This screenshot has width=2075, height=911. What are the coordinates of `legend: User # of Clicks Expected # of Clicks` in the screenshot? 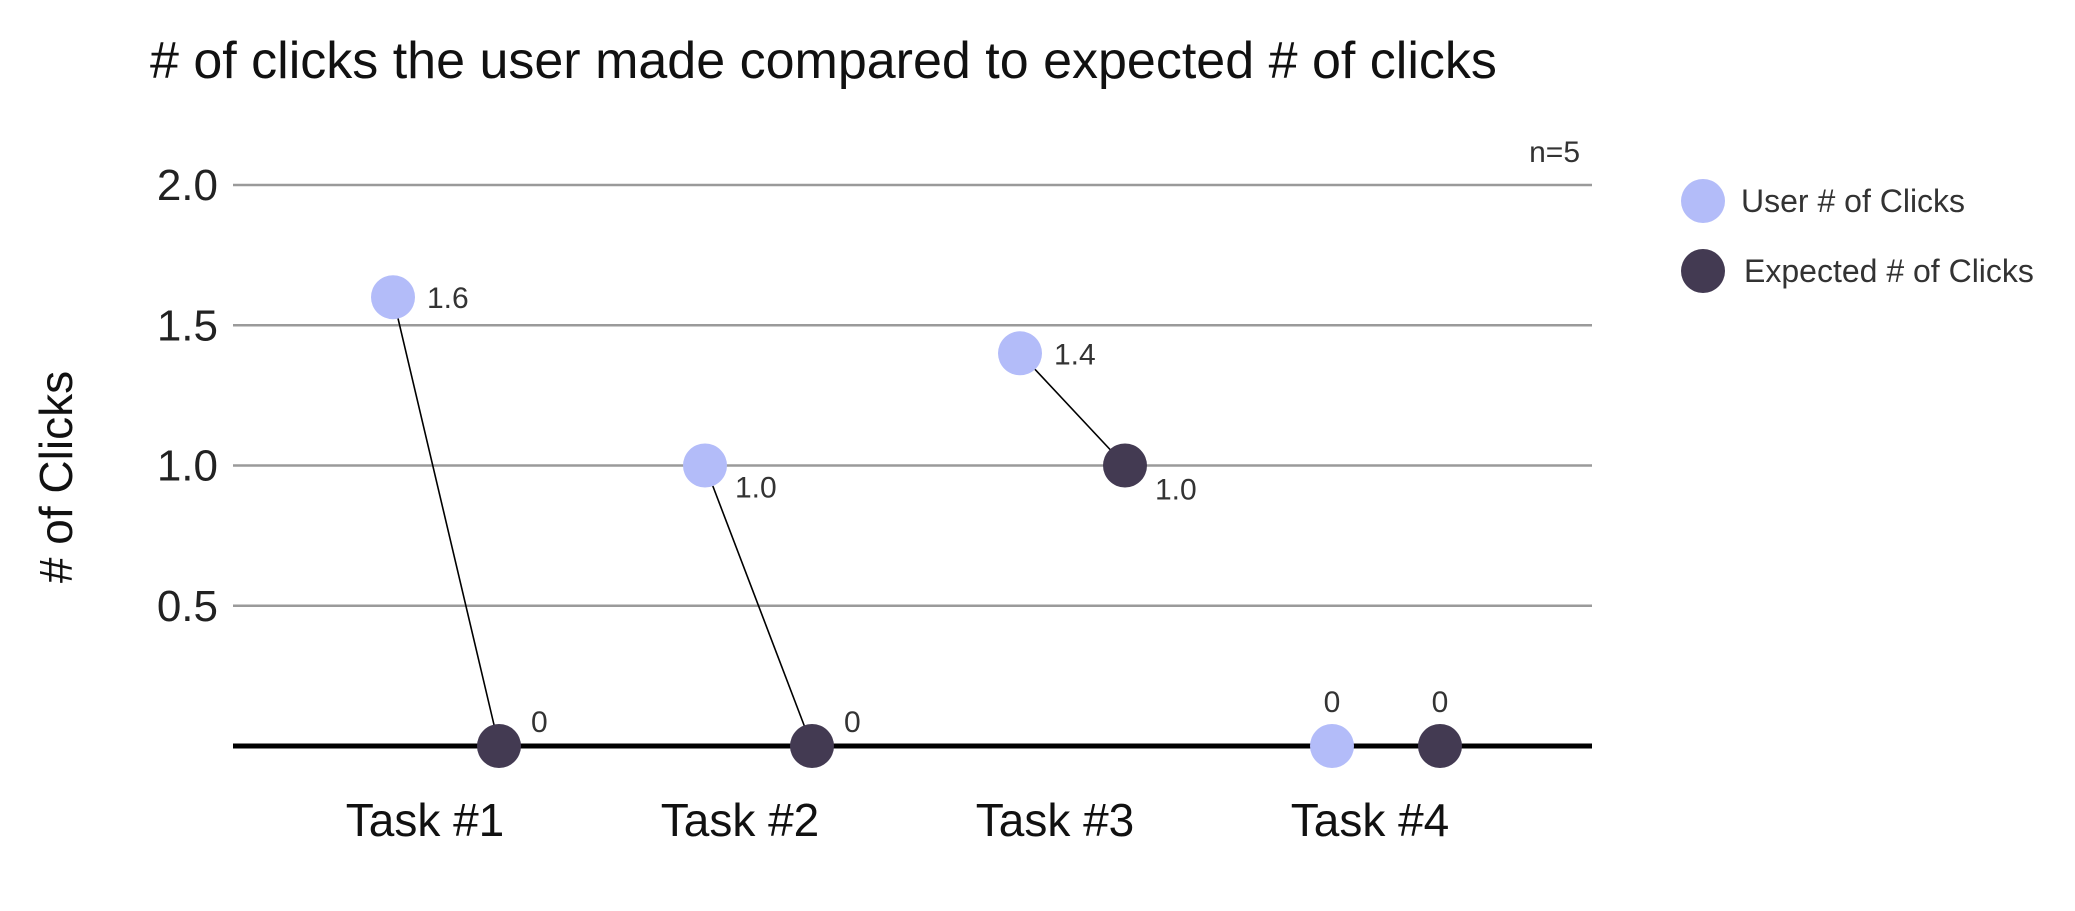 It's located at (1857, 236).